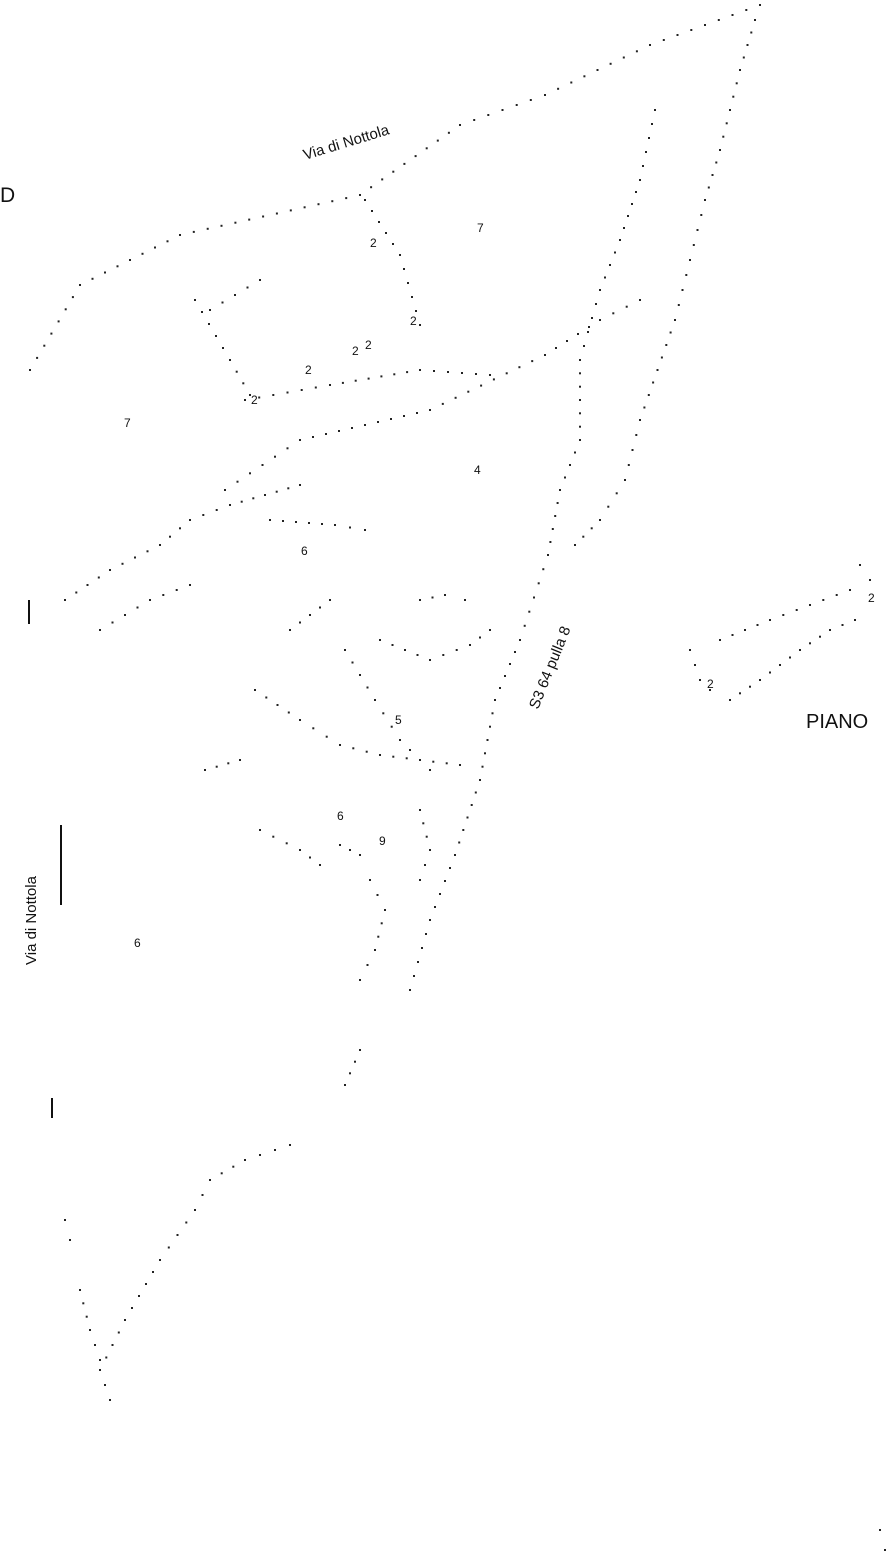 The image size is (895, 1563). Describe the element at coordinates (7, 195) in the screenshot. I see `area-label-edge-letter: D` at that location.